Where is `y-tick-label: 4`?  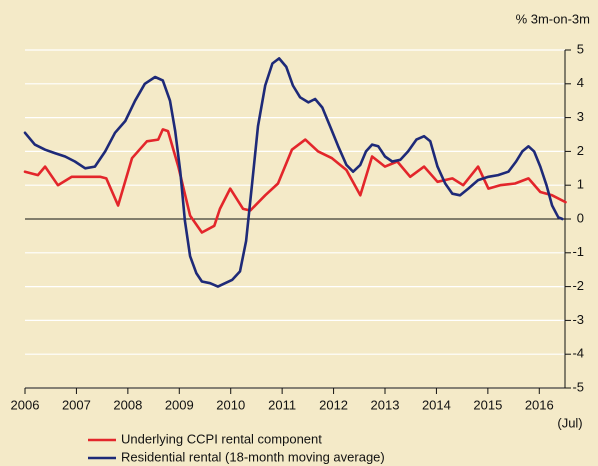 y-tick-label: 4 is located at coordinates (580, 82).